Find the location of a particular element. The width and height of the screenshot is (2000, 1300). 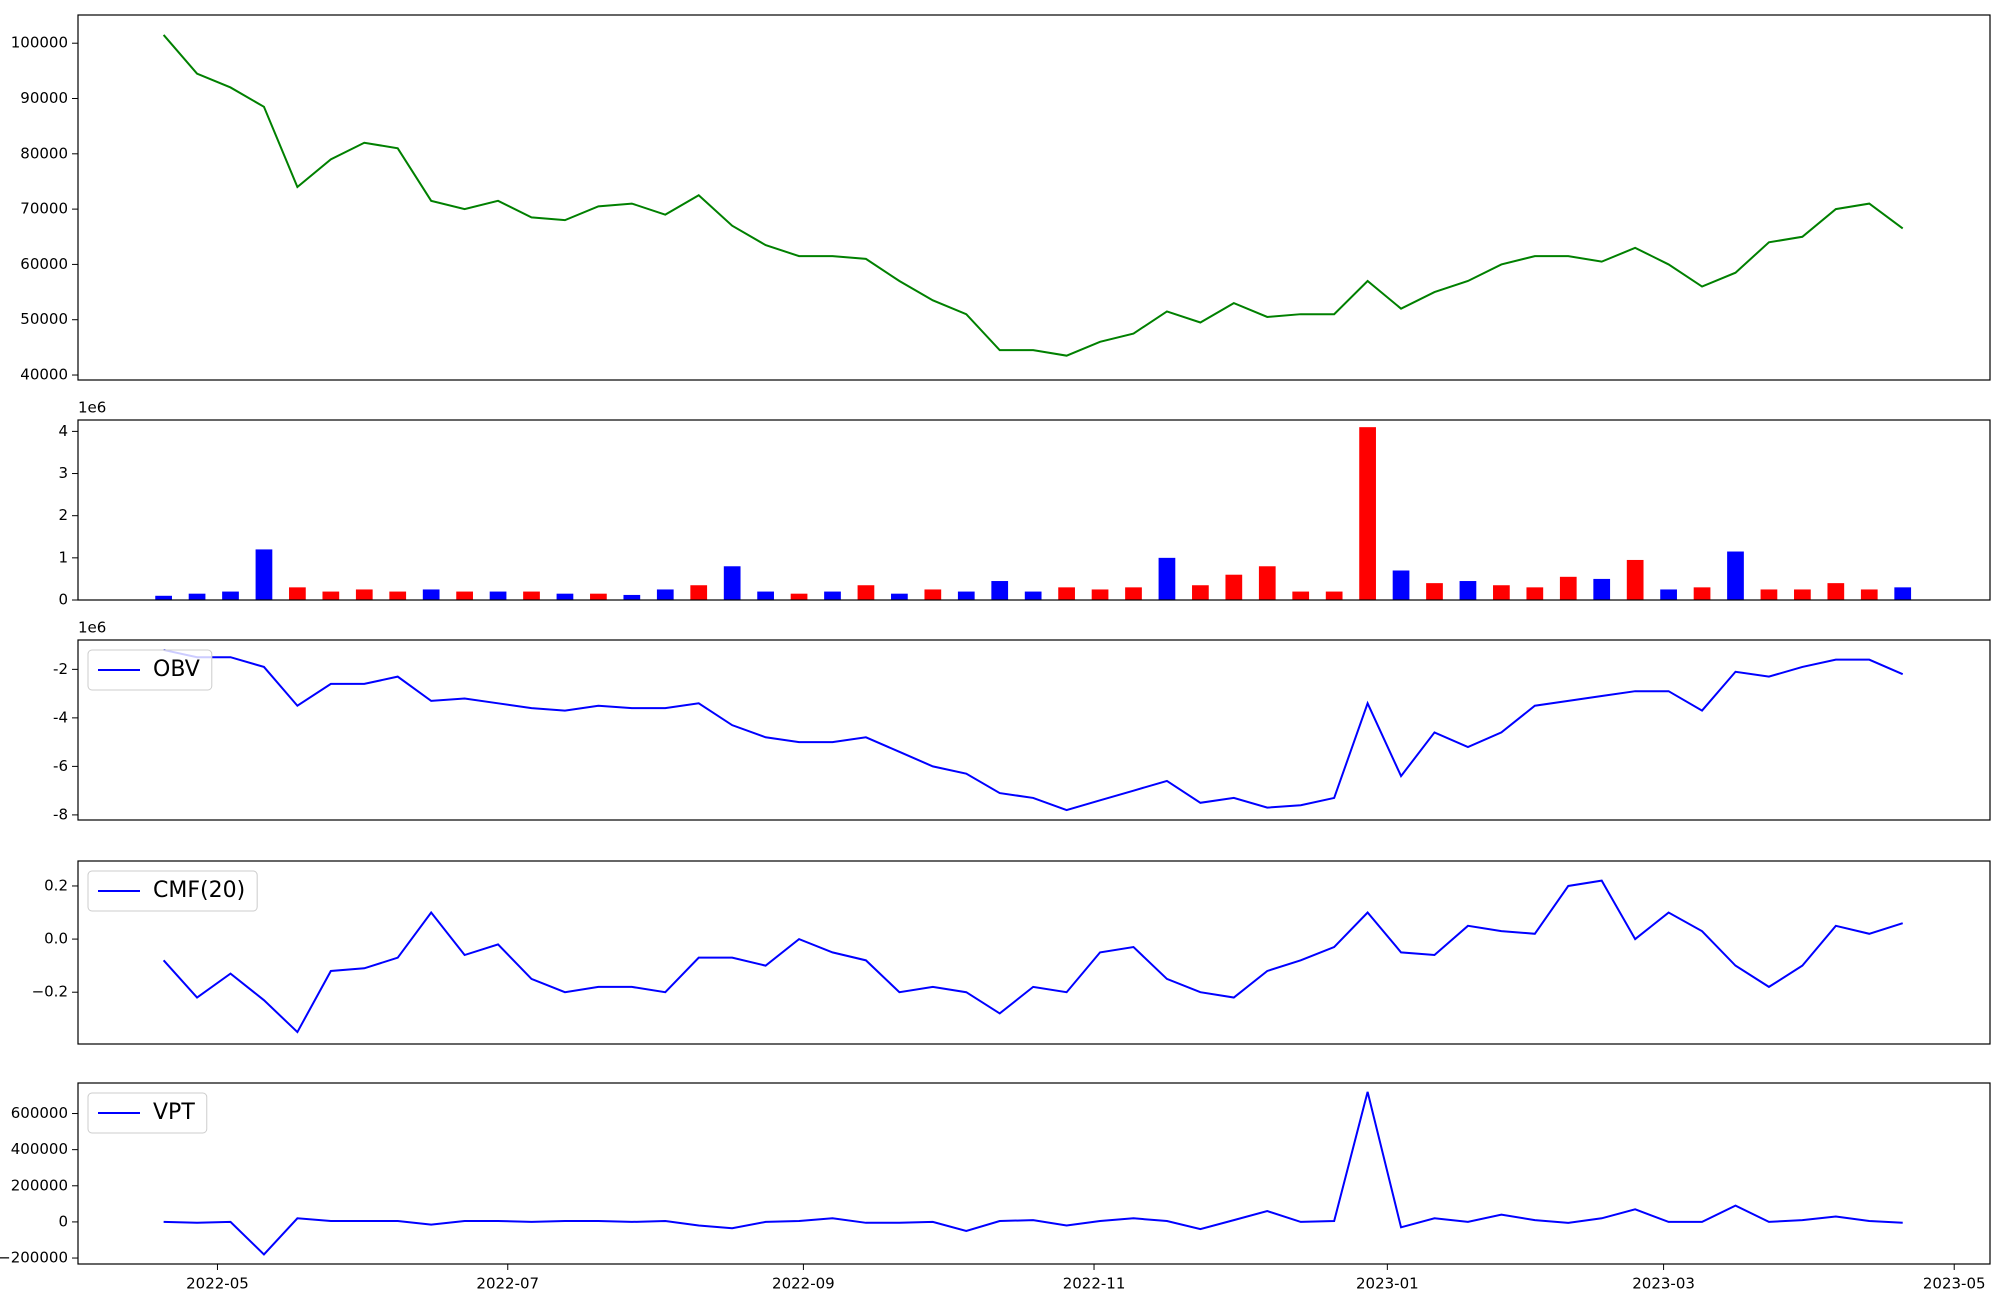

x-tick-label: 2022-07 is located at coordinates (507, 1284).